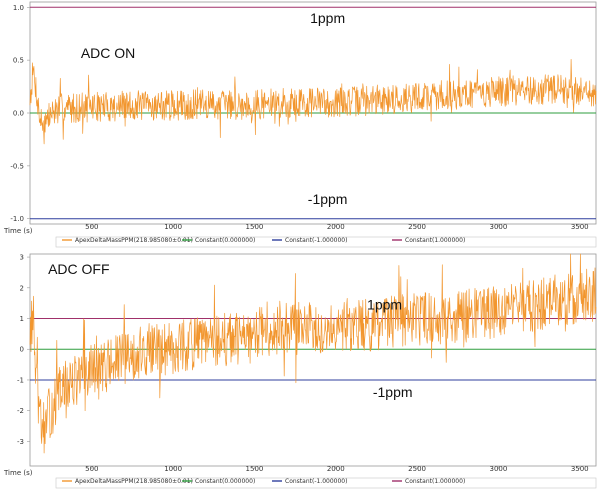 The image size is (605, 491). What do you see at coordinates (18, 8) in the screenshot?
I see `y-tick-label: 1.0` at bounding box center [18, 8].